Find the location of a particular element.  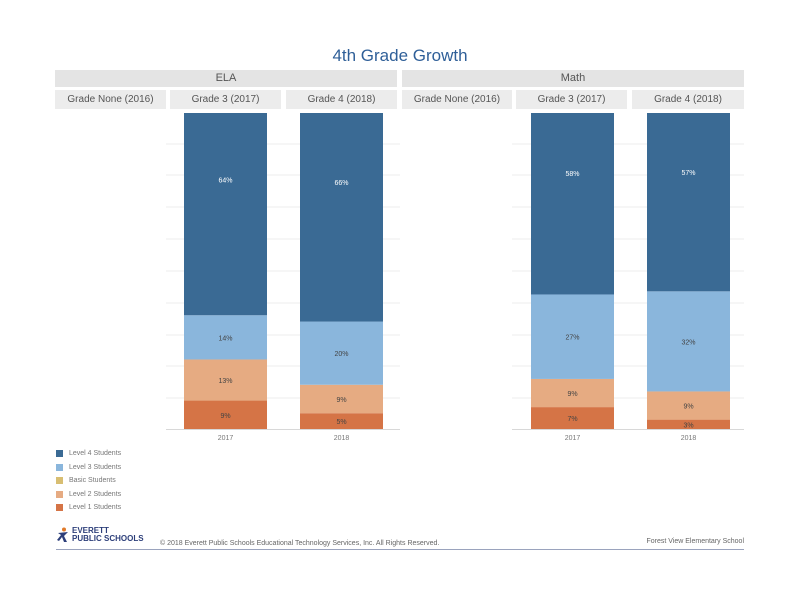

data-label: 13% is located at coordinates (225, 381).